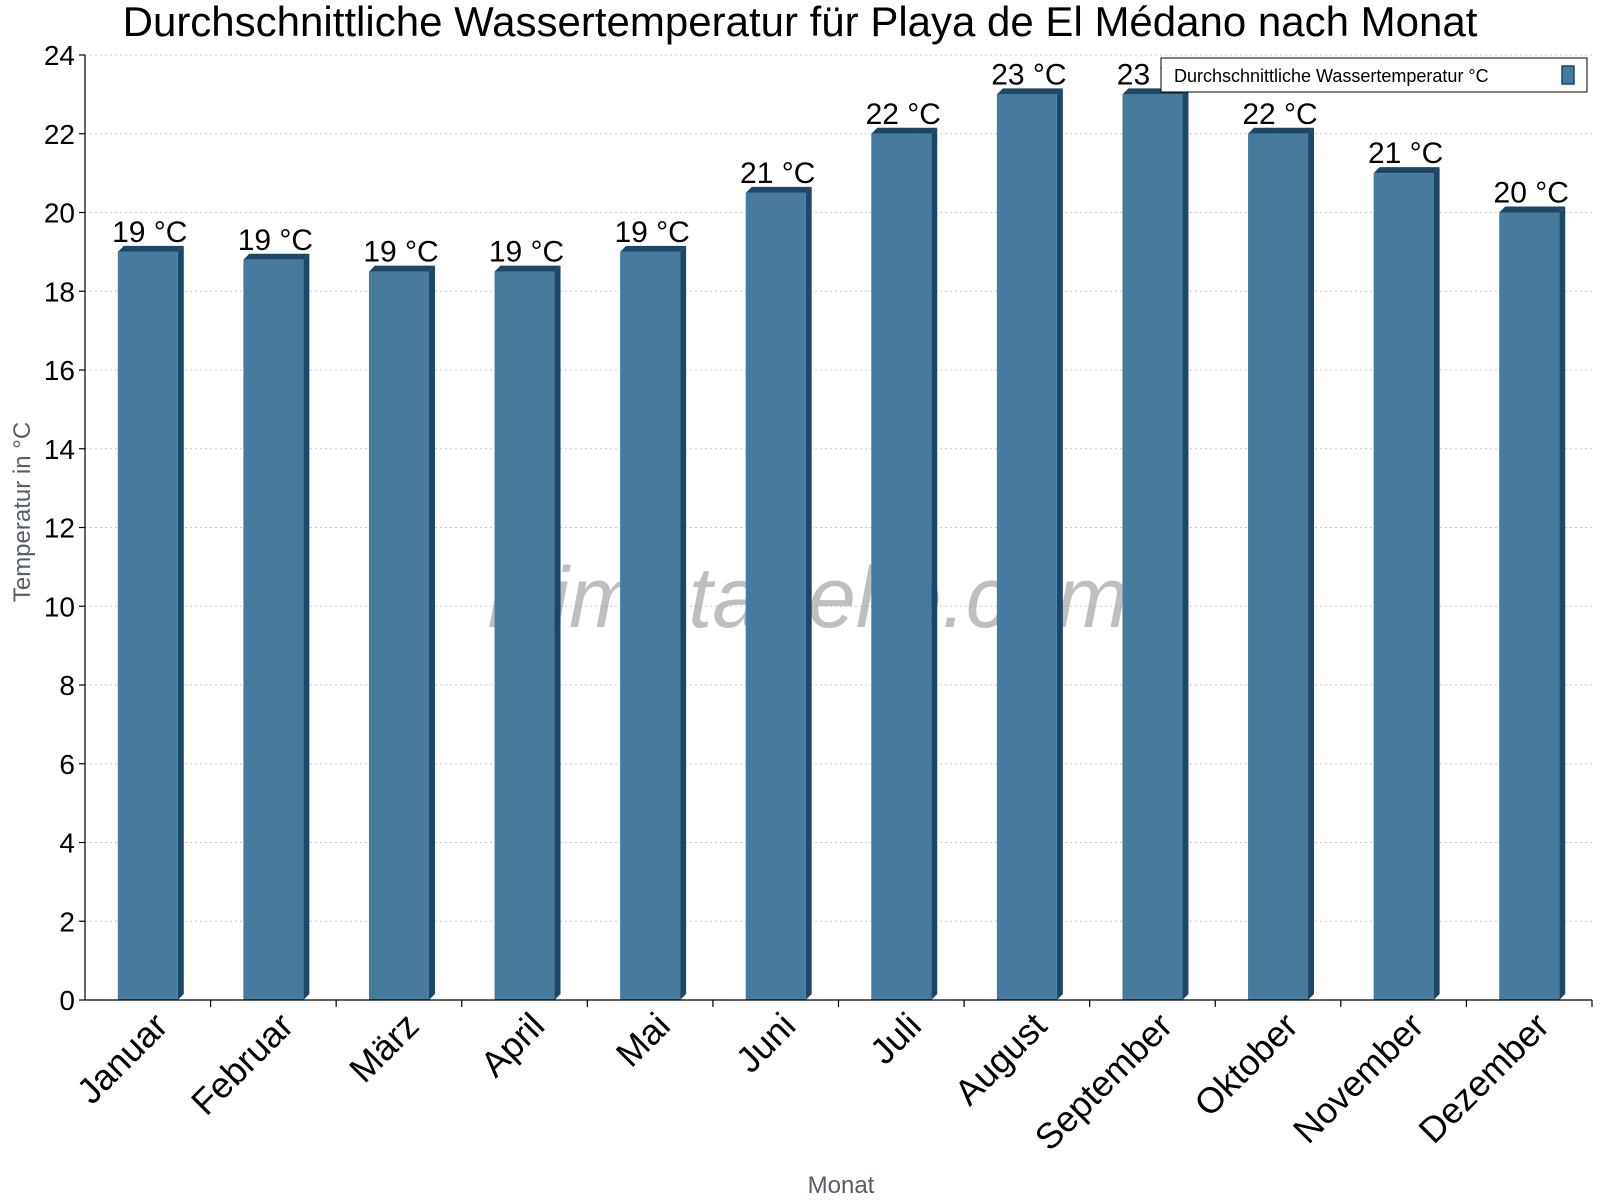 Image resolution: width=1600 pixels, height=1200 pixels. Describe the element at coordinates (67, 685) in the screenshot. I see `y-tick-label: 8` at that location.